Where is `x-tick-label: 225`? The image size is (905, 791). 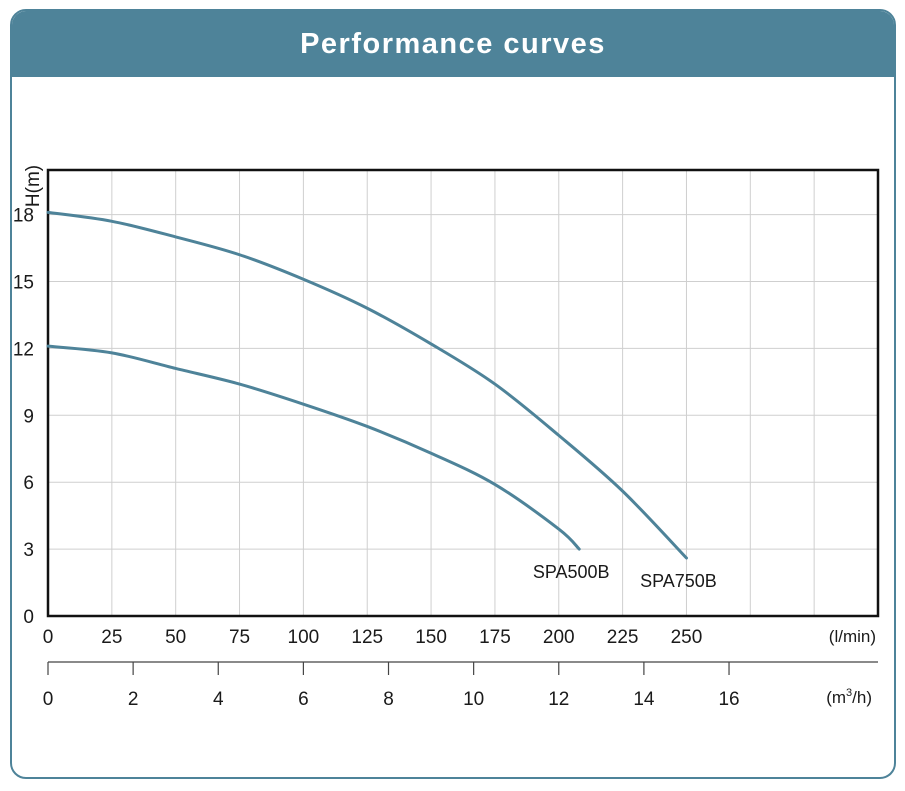
x-tick-label: 225 is located at coordinates (623, 637).